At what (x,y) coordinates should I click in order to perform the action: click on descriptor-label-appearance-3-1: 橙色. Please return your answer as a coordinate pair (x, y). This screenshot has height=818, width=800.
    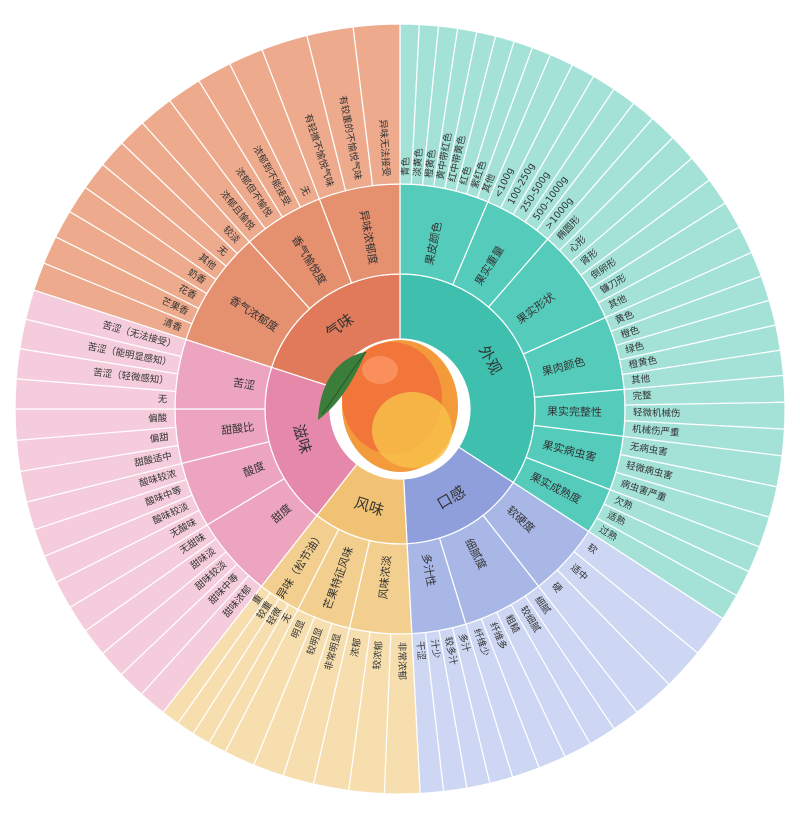
    Looking at the image, I should click on (630, 333).